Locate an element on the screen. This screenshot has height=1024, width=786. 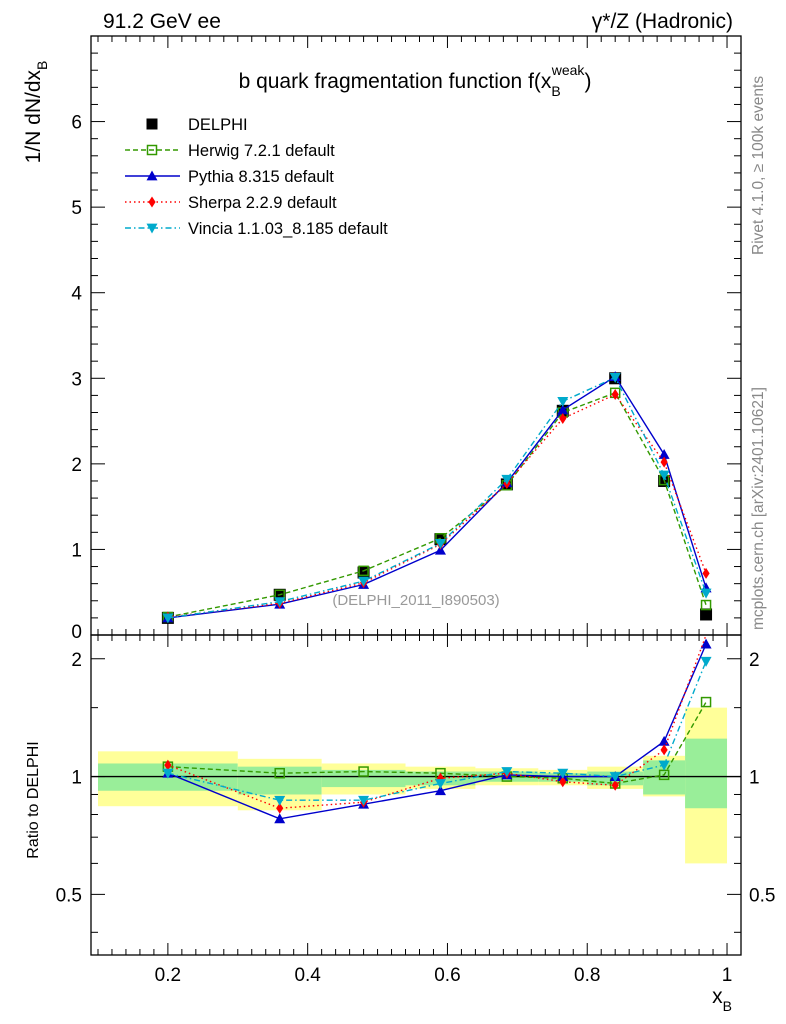
rivet-label: Rivet 4.1.0, ≥ 100k events is located at coordinates (758, 165).